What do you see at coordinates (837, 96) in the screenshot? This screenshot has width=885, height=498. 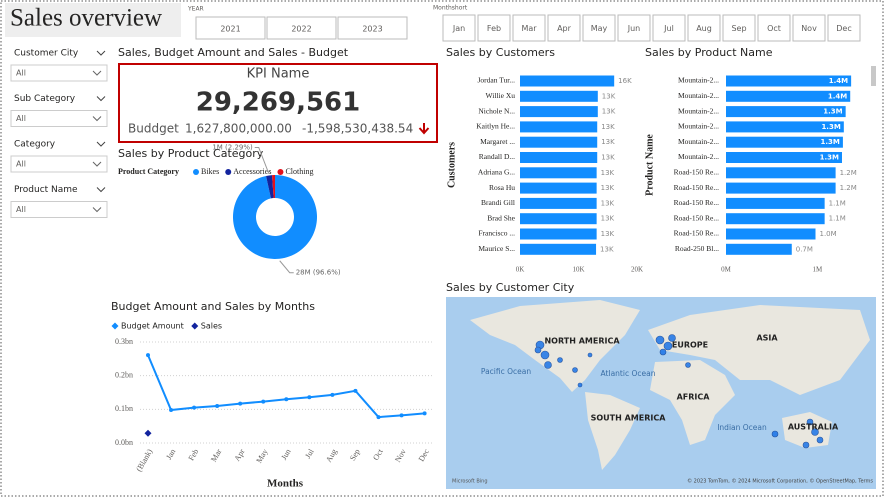 I see `data-label: 1.4M` at bounding box center [837, 96].